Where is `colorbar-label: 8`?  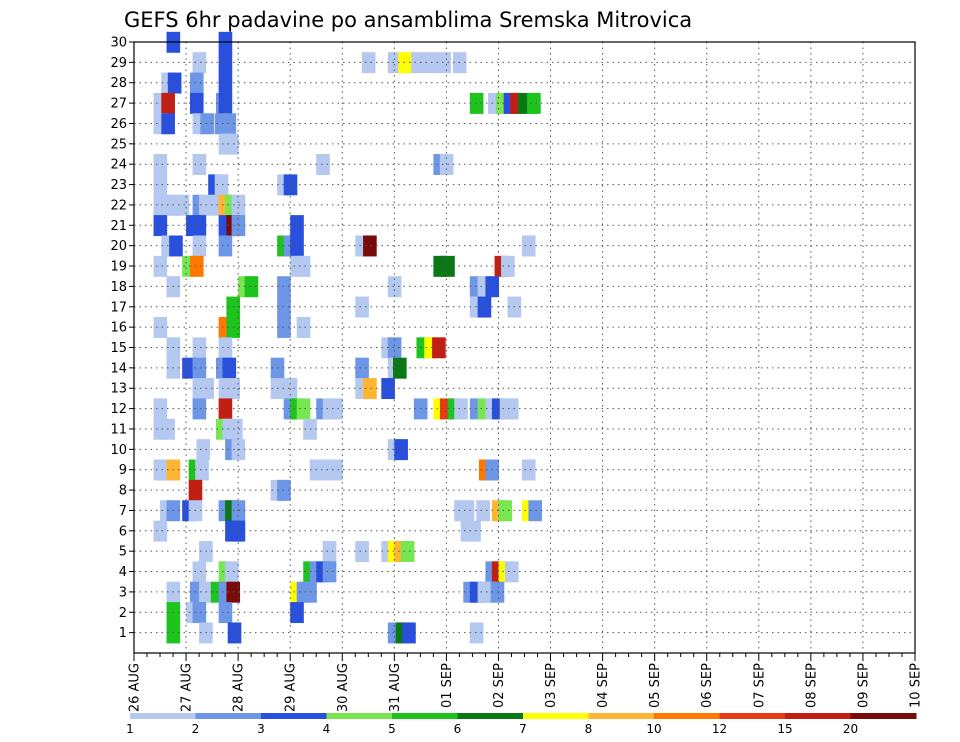 colorbar-label: 8 is located at coordinates (589, 729).